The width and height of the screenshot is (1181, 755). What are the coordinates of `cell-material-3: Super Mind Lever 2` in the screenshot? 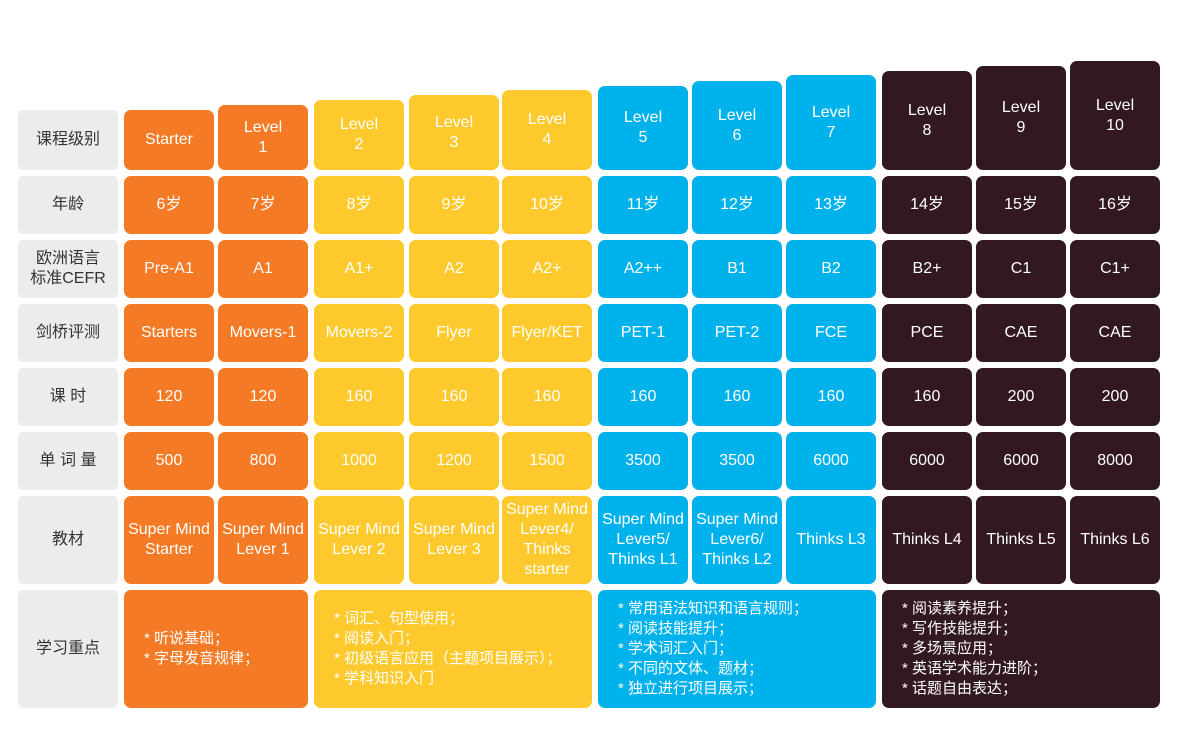 It's located at (359, 540).